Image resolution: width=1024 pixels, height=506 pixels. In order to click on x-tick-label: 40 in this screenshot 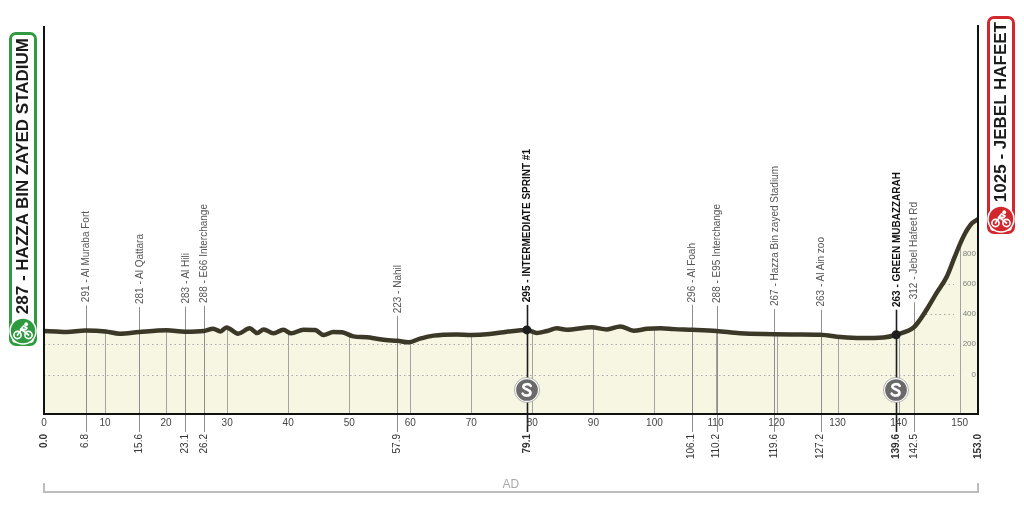, I will do `click(288, 422)`.